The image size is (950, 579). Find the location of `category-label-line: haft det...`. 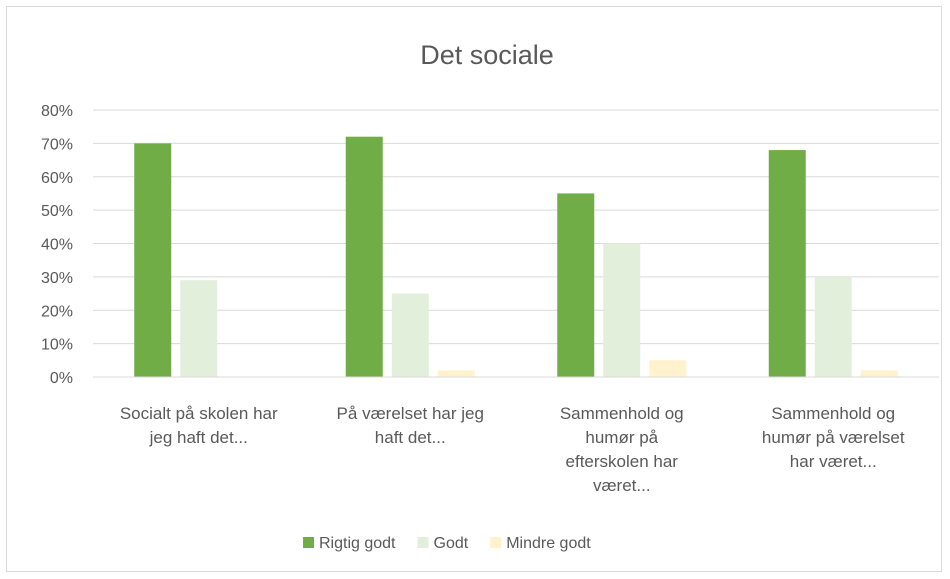

category-label-line: haft det... is located at coordinates (410, 437).